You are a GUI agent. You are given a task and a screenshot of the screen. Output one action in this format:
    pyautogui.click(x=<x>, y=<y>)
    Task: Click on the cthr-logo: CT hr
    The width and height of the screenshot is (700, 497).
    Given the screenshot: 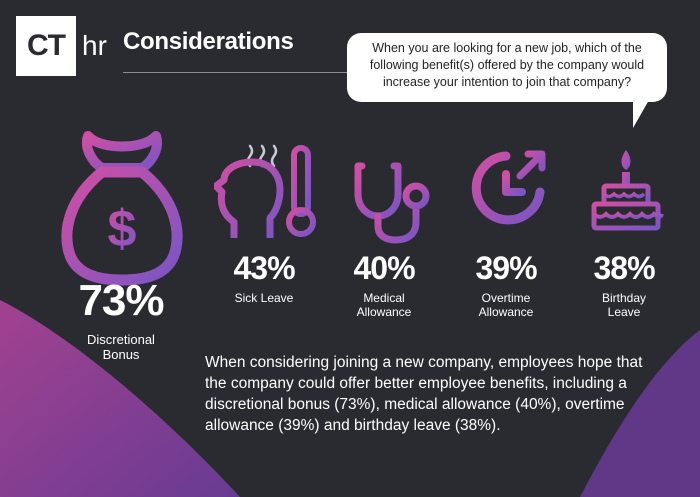 What is the action you would take?
    pyautogui.click(x=64, y=46)
    